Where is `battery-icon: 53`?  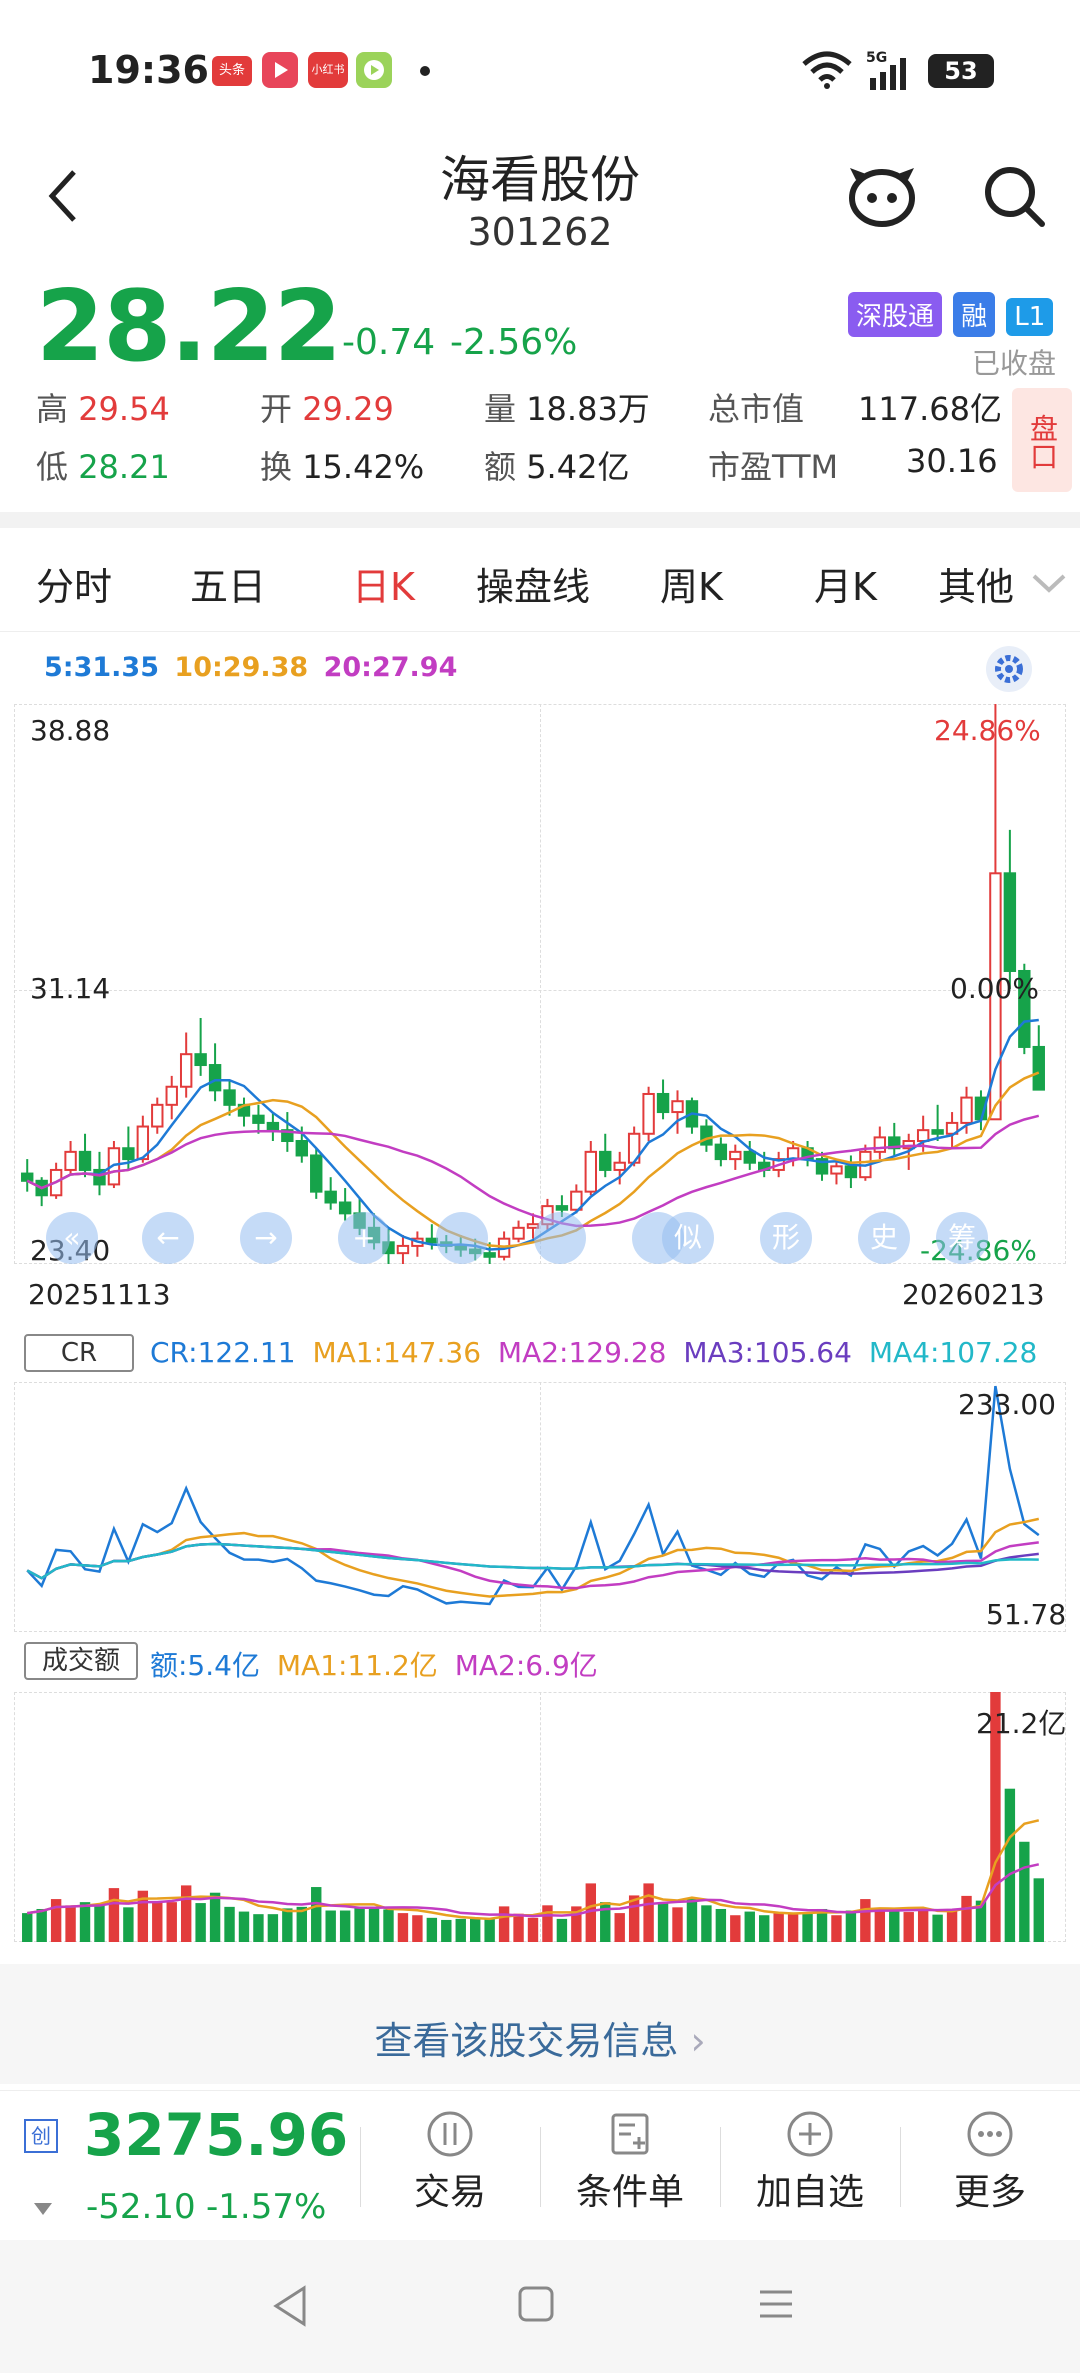 battery-icon: 53 is located at coordinates (961, 71).